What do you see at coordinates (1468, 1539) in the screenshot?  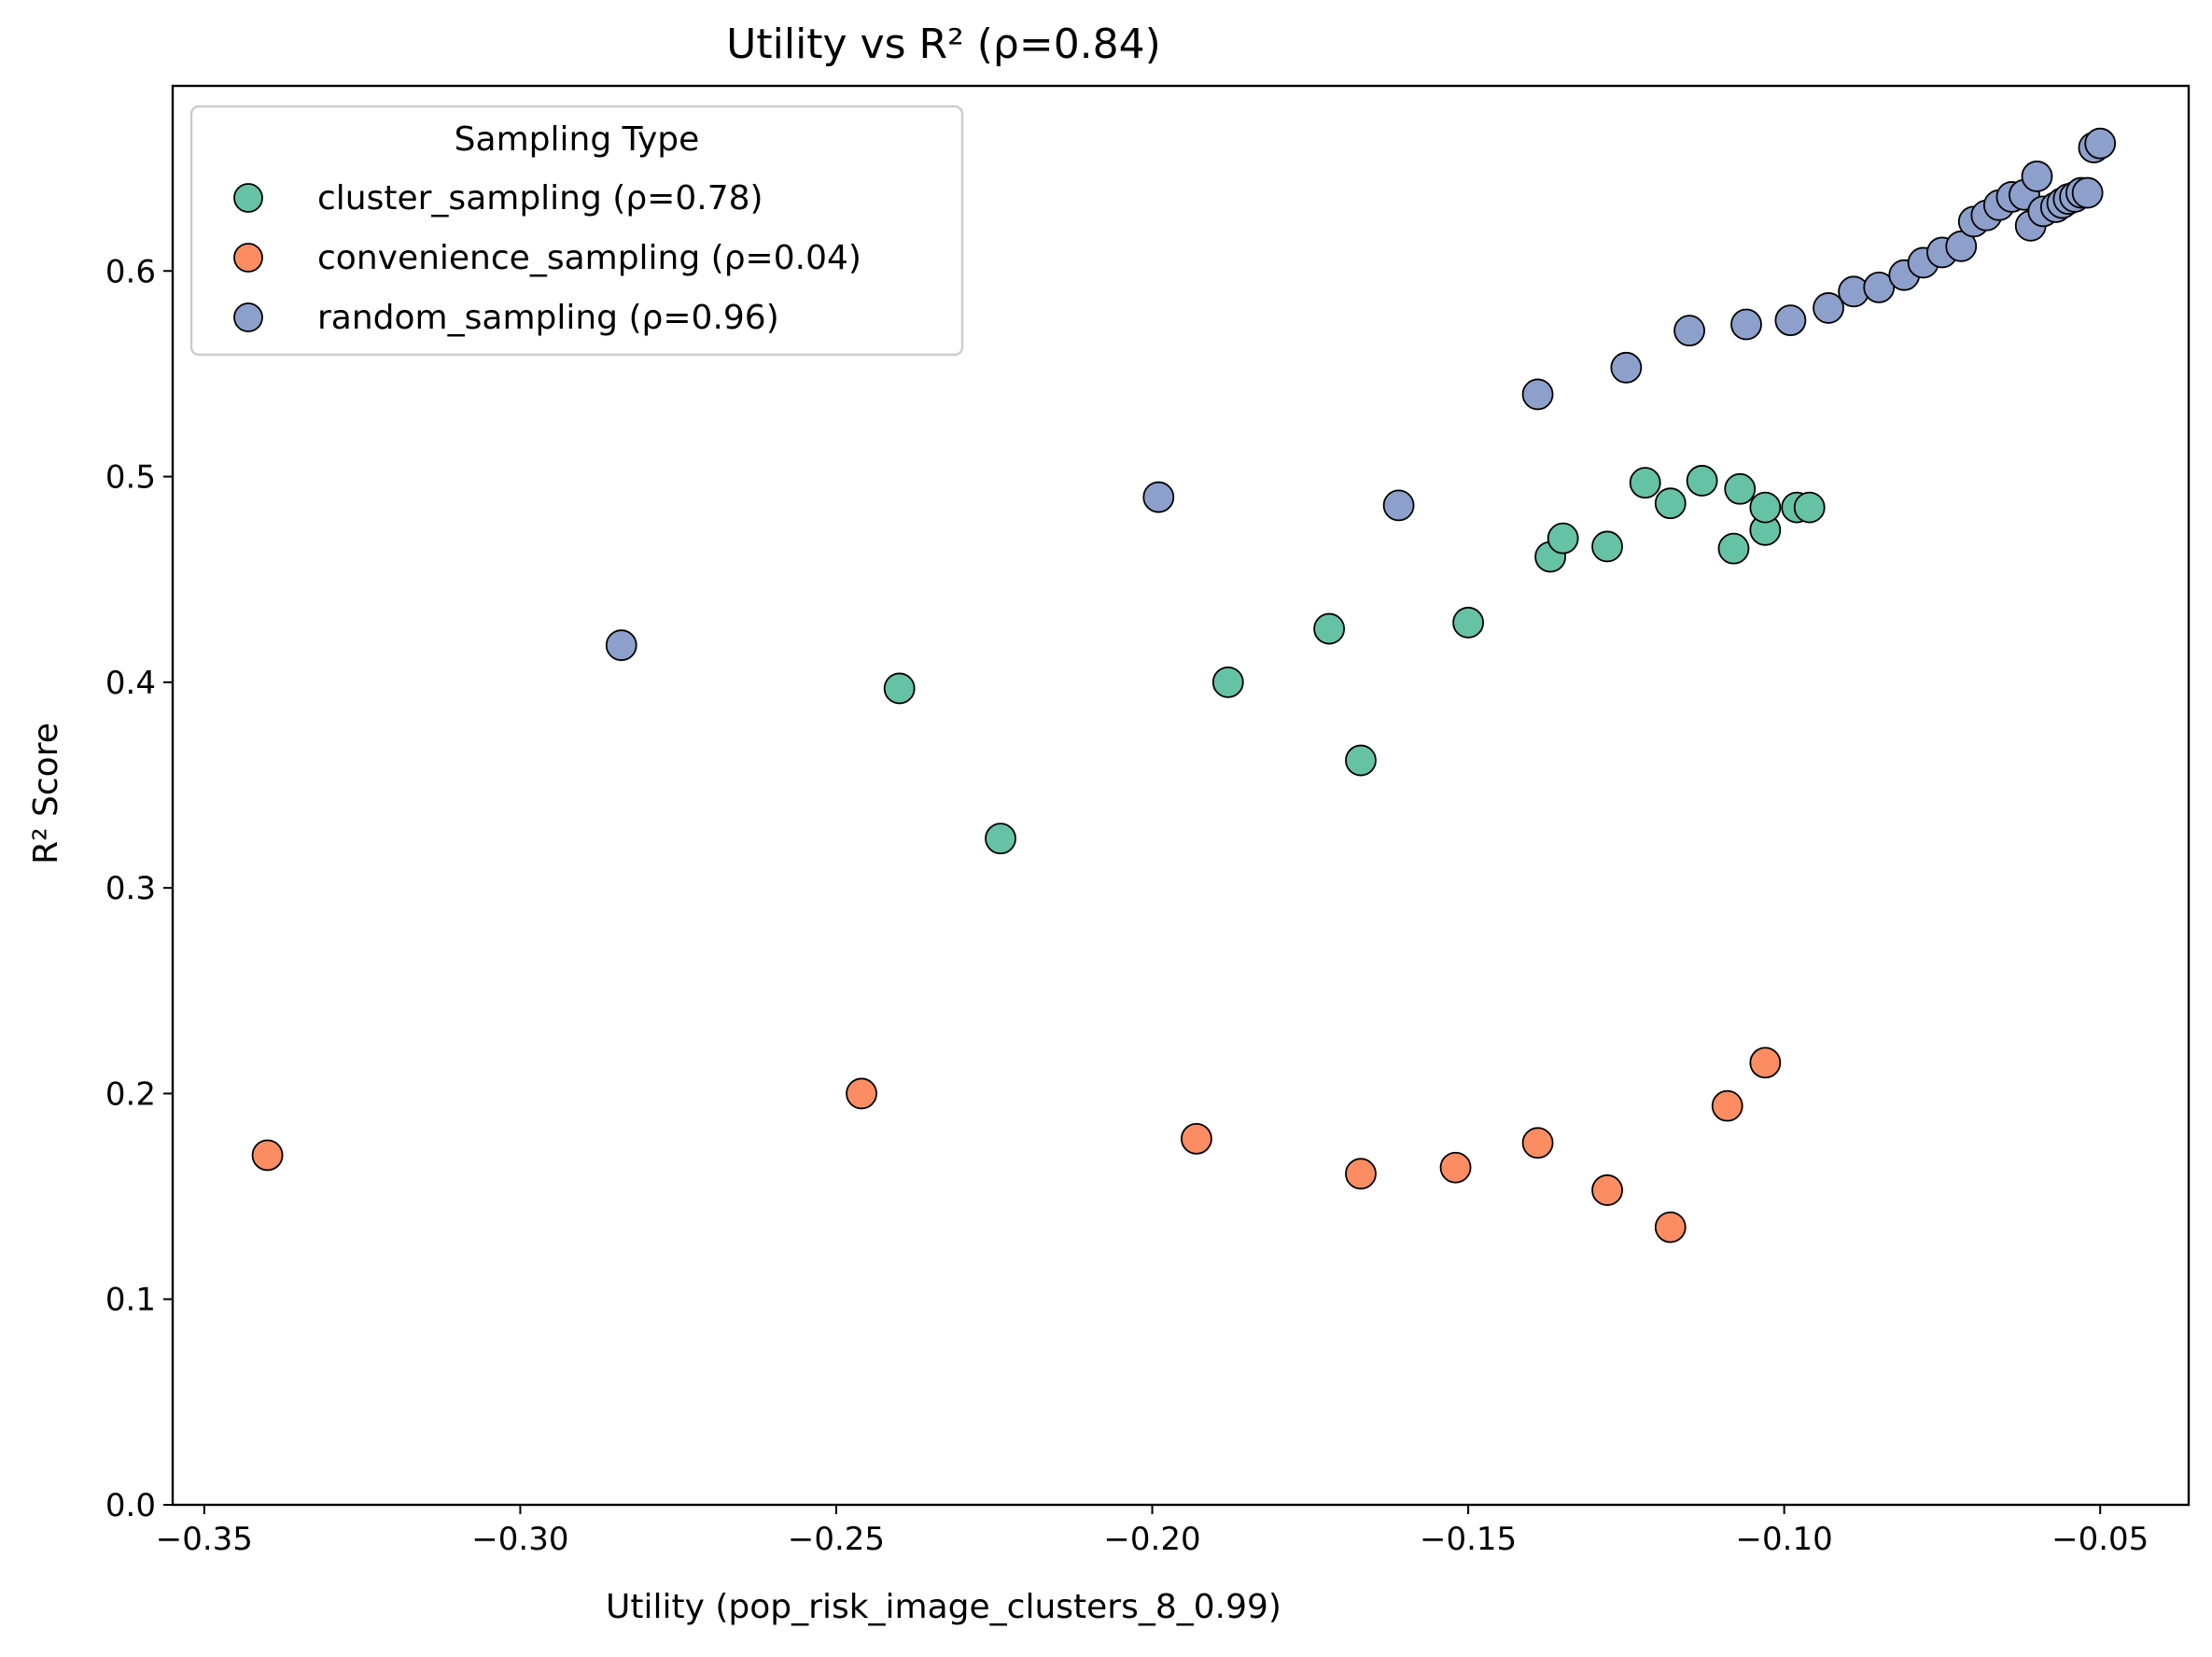 I see `x-tick-label: −0.15` at bounding box center [1468, 1539].